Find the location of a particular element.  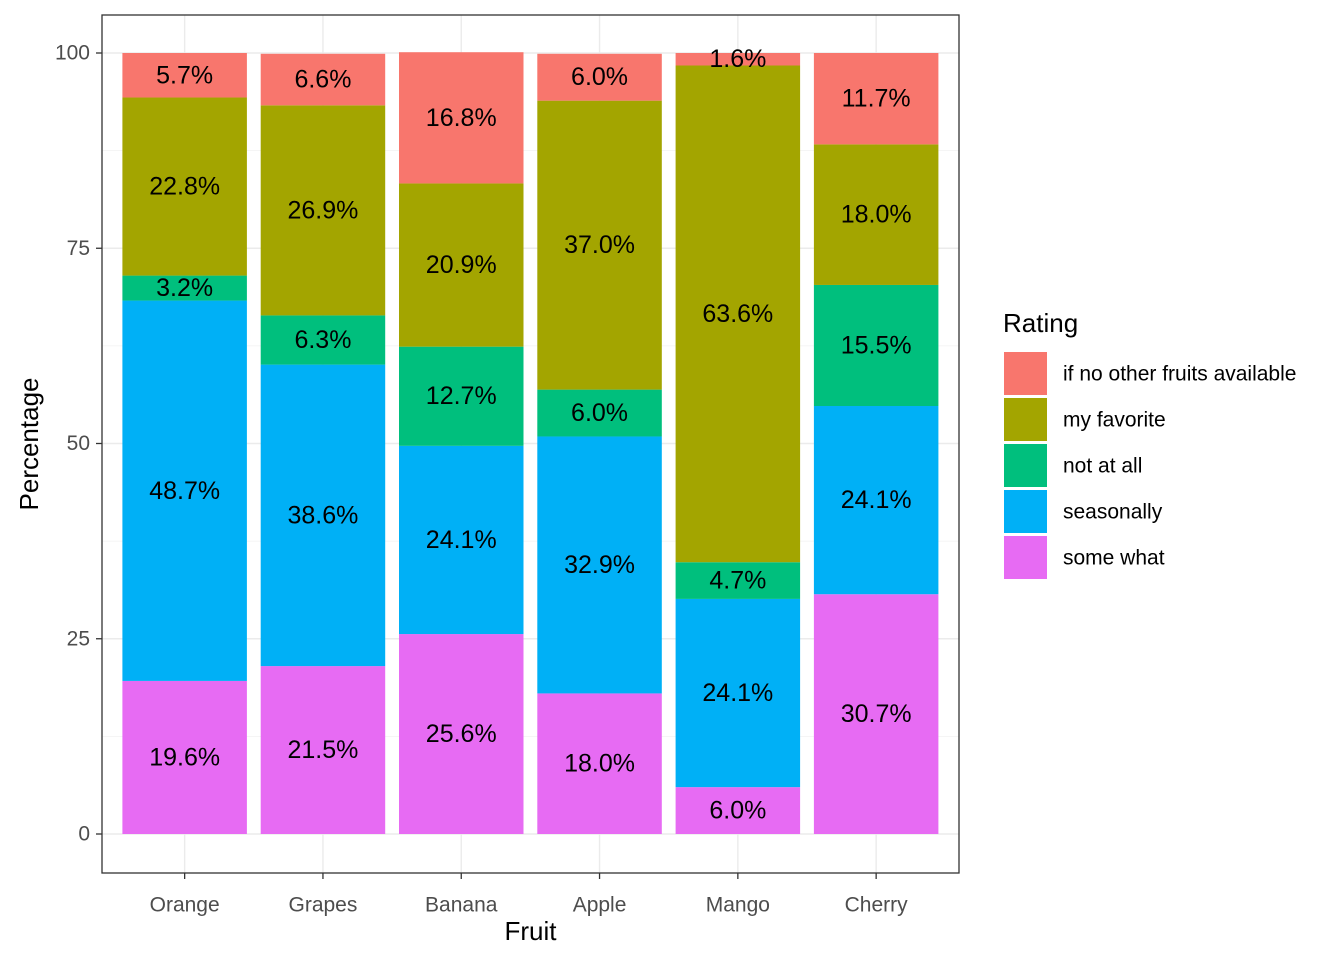

data-label: 6.3% is located at coordinates (322, 340).